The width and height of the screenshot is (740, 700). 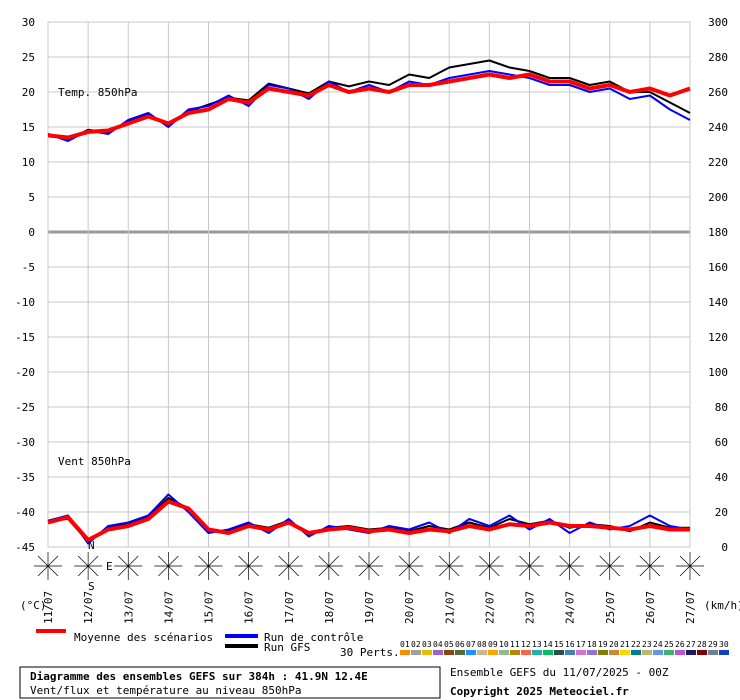 I want to click on y-tick-label: -20, so click(x=25, y=372).